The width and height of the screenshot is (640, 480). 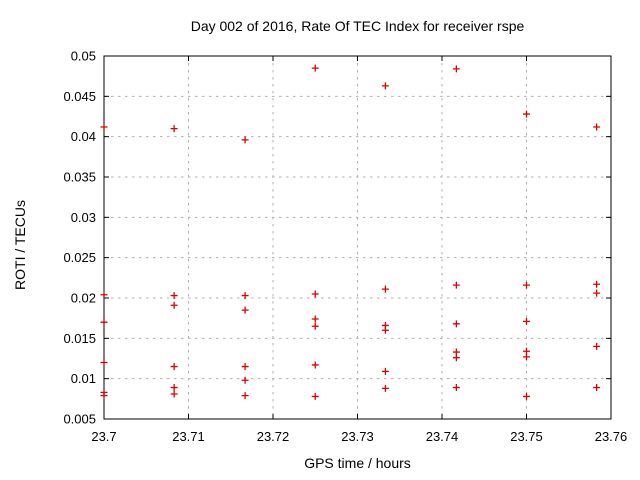 What do you see at coordinates (357, 436) in the screenshot?
I see `x-tick-label: 23.73` at bounding box center [357, 436].